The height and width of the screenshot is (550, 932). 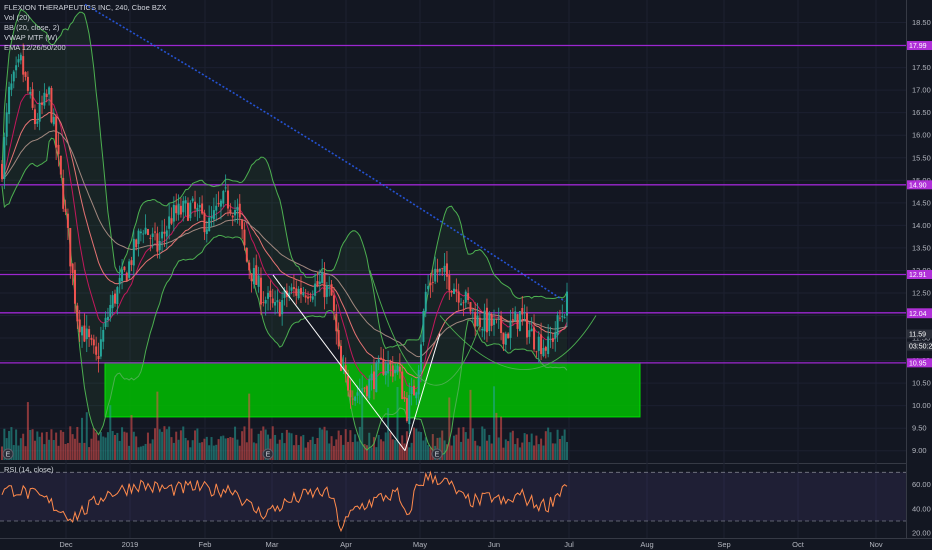 I want to click on price-axis-tick: 15.50, so click(x=921, y=157).